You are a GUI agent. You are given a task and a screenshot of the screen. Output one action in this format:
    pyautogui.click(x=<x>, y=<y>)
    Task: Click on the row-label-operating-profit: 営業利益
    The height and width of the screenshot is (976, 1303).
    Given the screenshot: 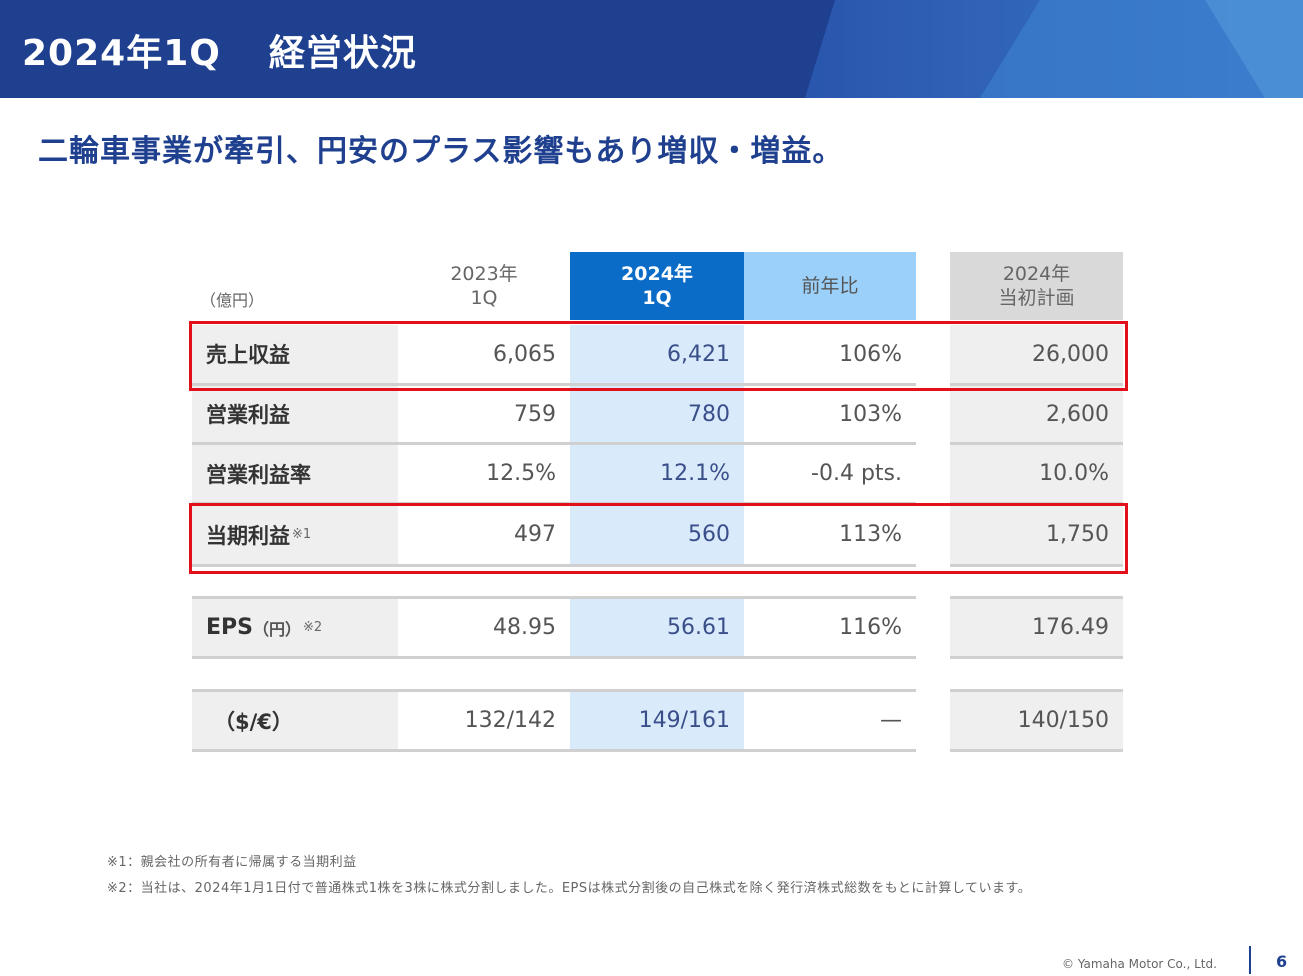 What is the action you would take?
    pyautogui.click(x=295, y=414)
    